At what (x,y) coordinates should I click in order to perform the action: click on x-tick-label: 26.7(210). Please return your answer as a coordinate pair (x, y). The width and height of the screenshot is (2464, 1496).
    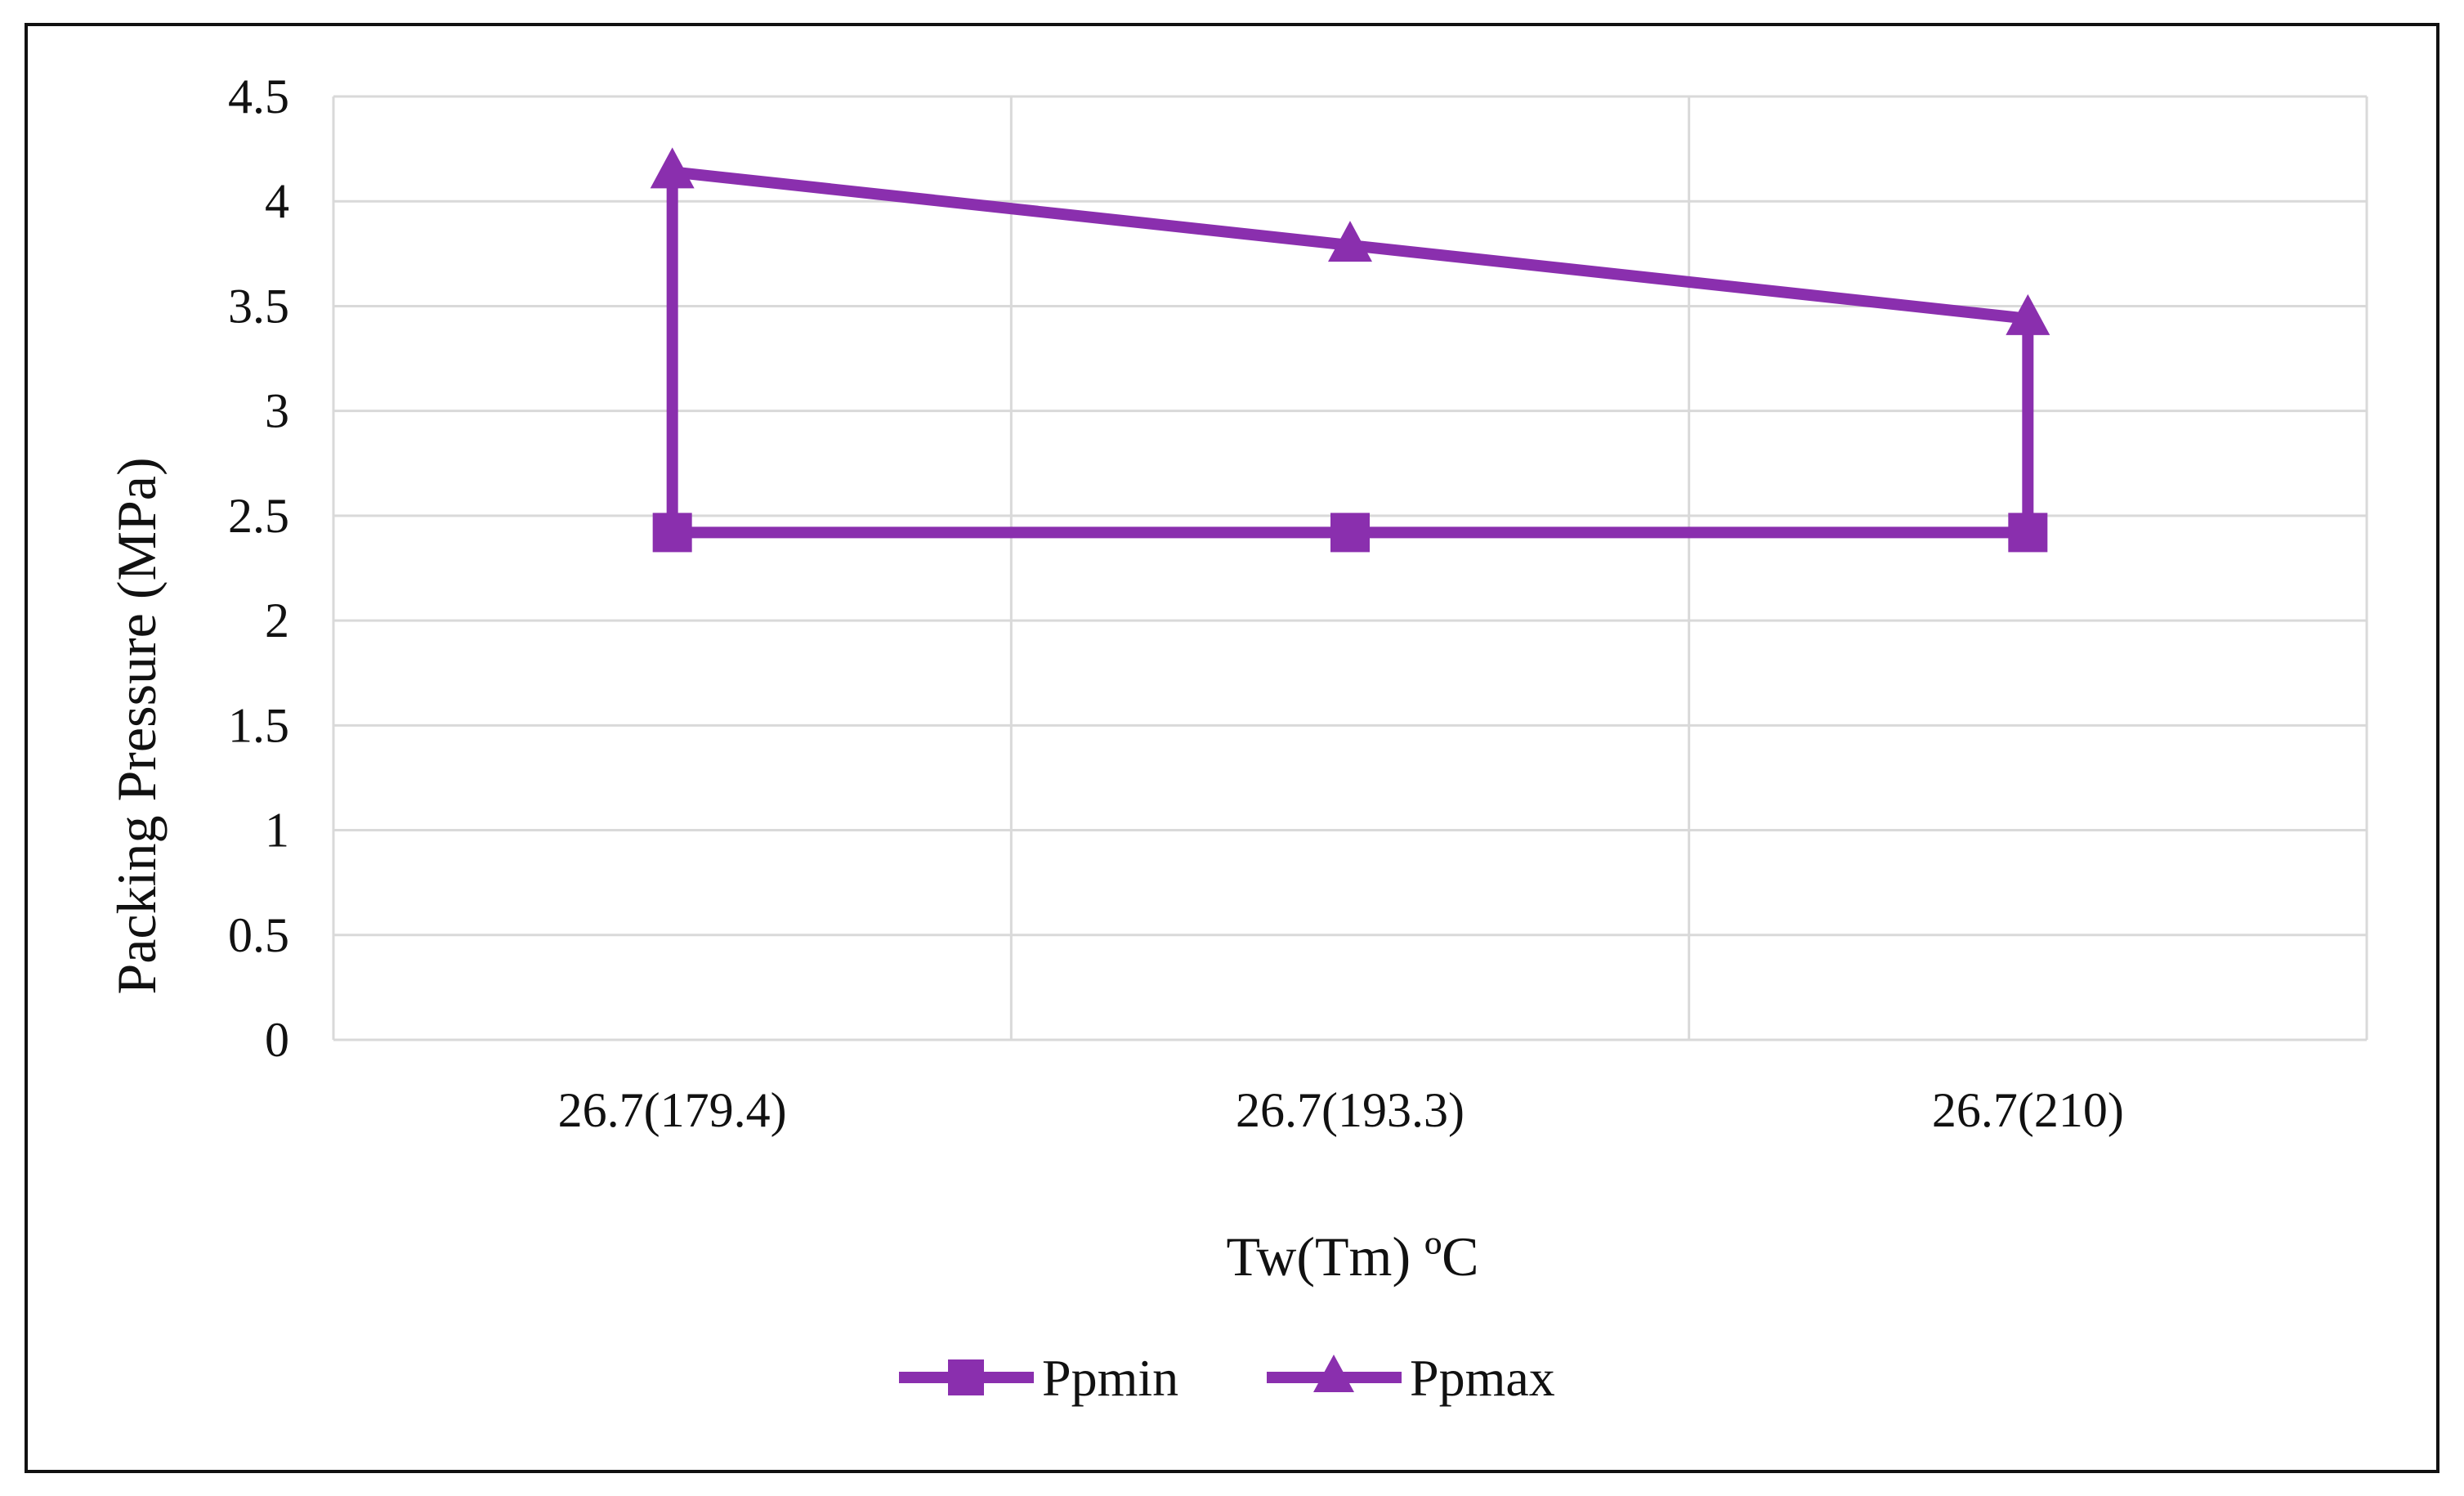
    Looking at the image, I should click on (2028, 1110).